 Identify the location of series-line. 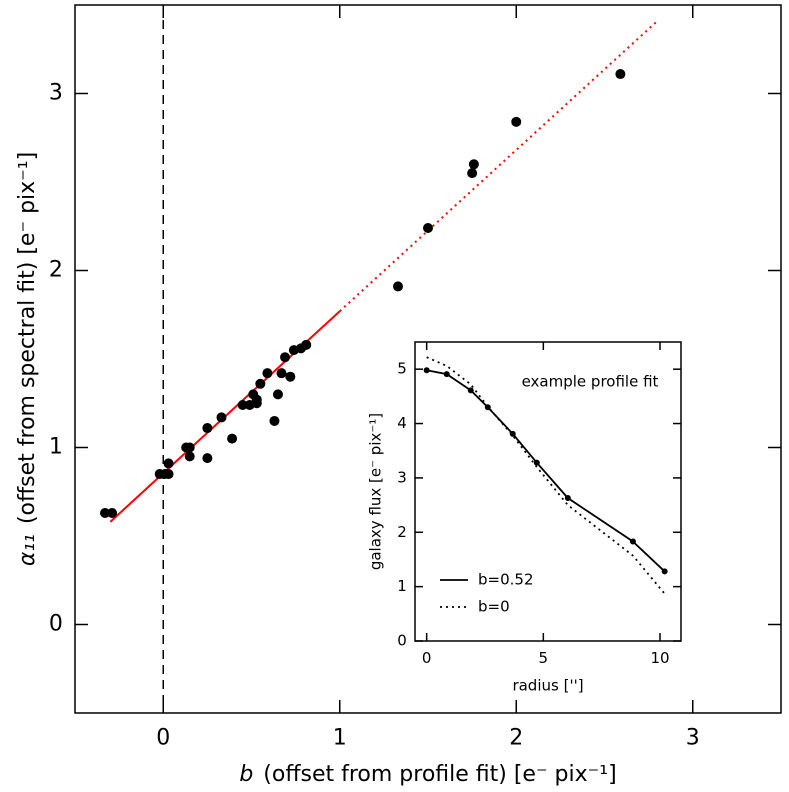
(546, 475).